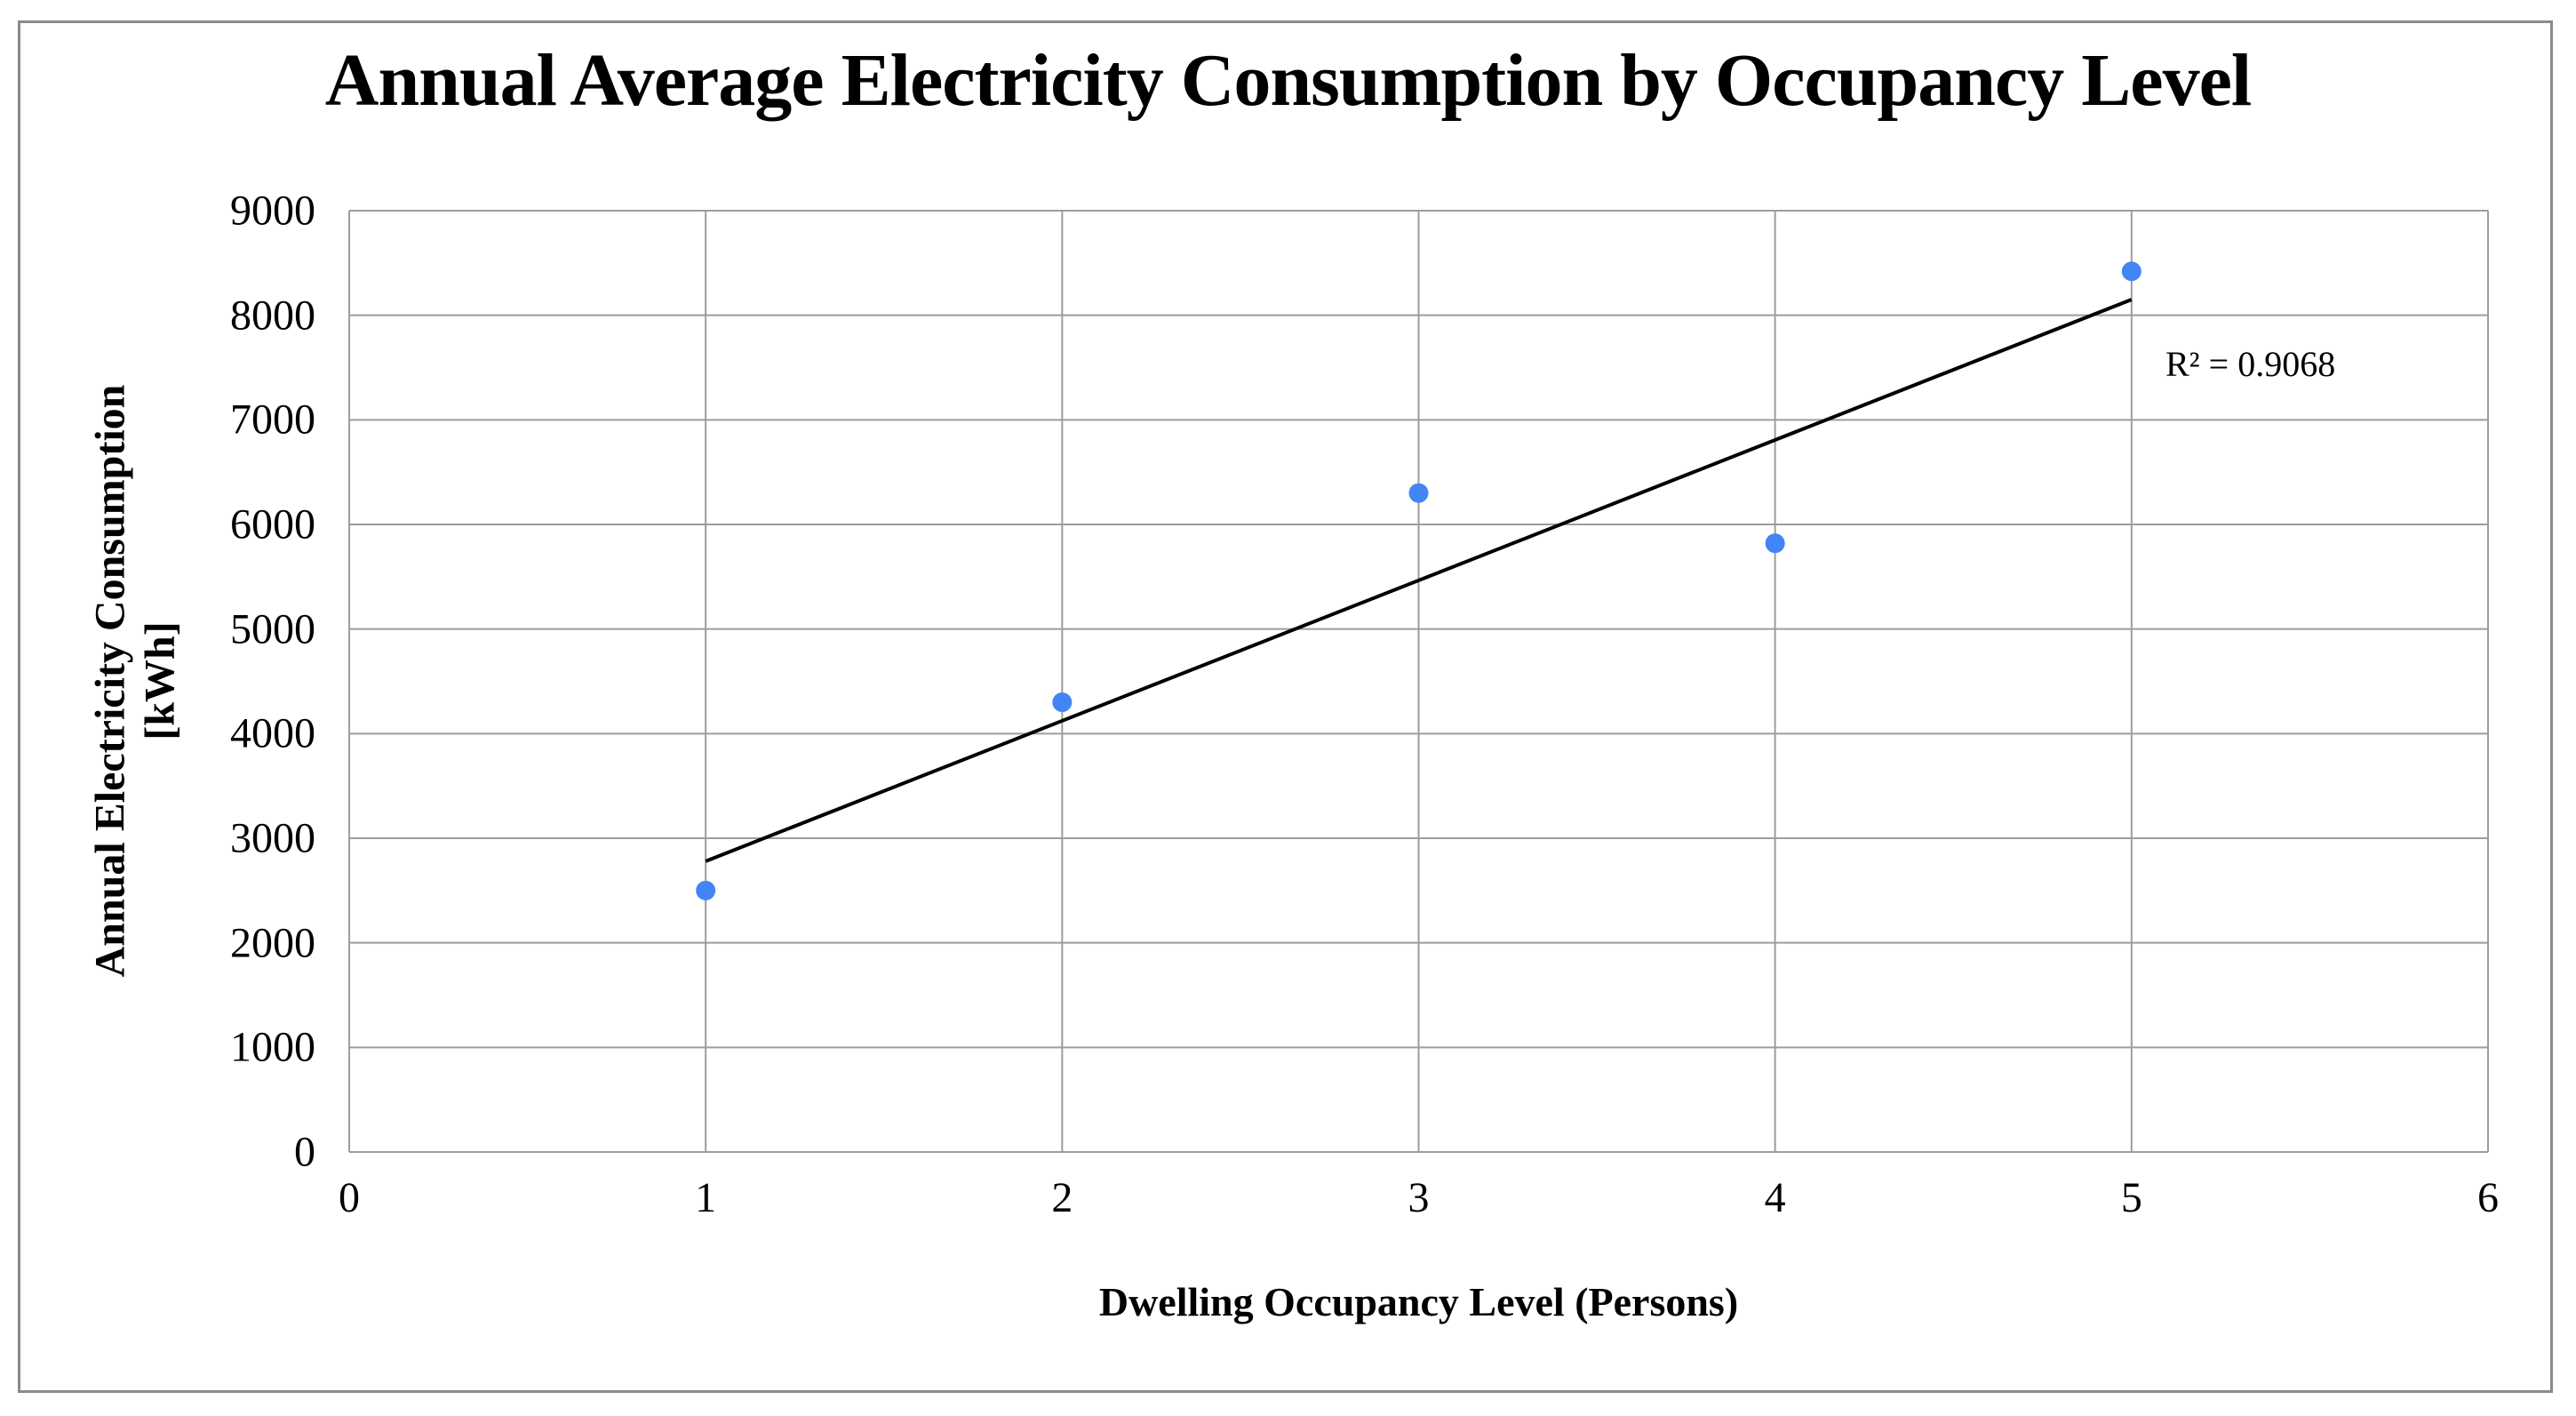 Image resolution: width=2576 pixels, height=1416 pixels. Describe the element at coordinates (272, 838) in the screenshot. I see `y-tick-label: 3000` at that location.